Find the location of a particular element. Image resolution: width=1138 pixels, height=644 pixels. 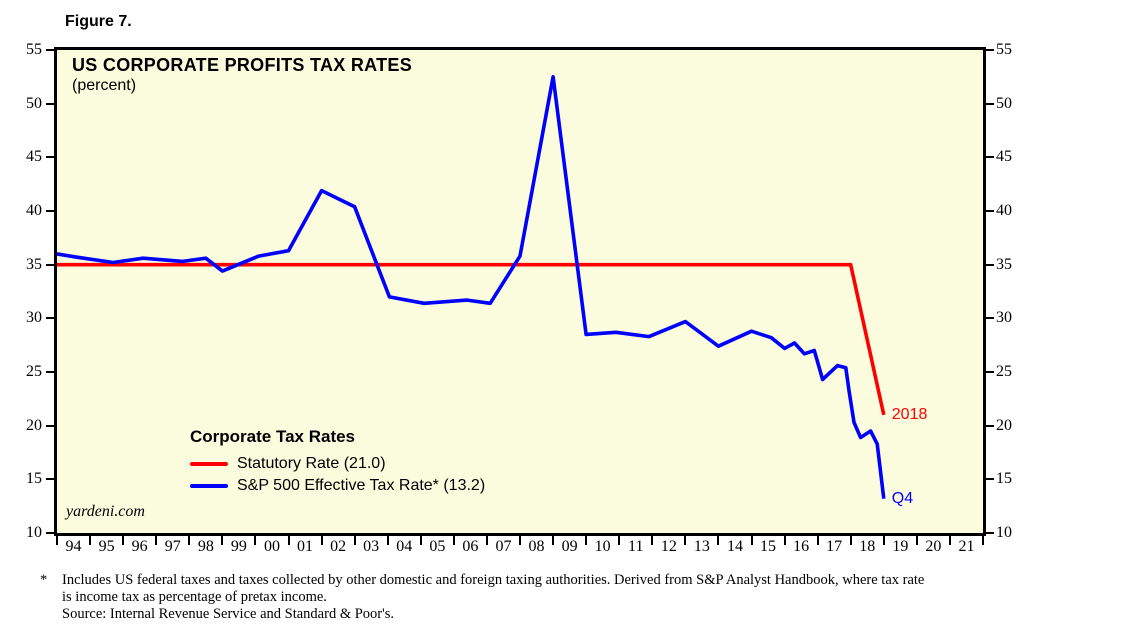

y-axis-label-right: 35 is located at coordinates (1004, 264).